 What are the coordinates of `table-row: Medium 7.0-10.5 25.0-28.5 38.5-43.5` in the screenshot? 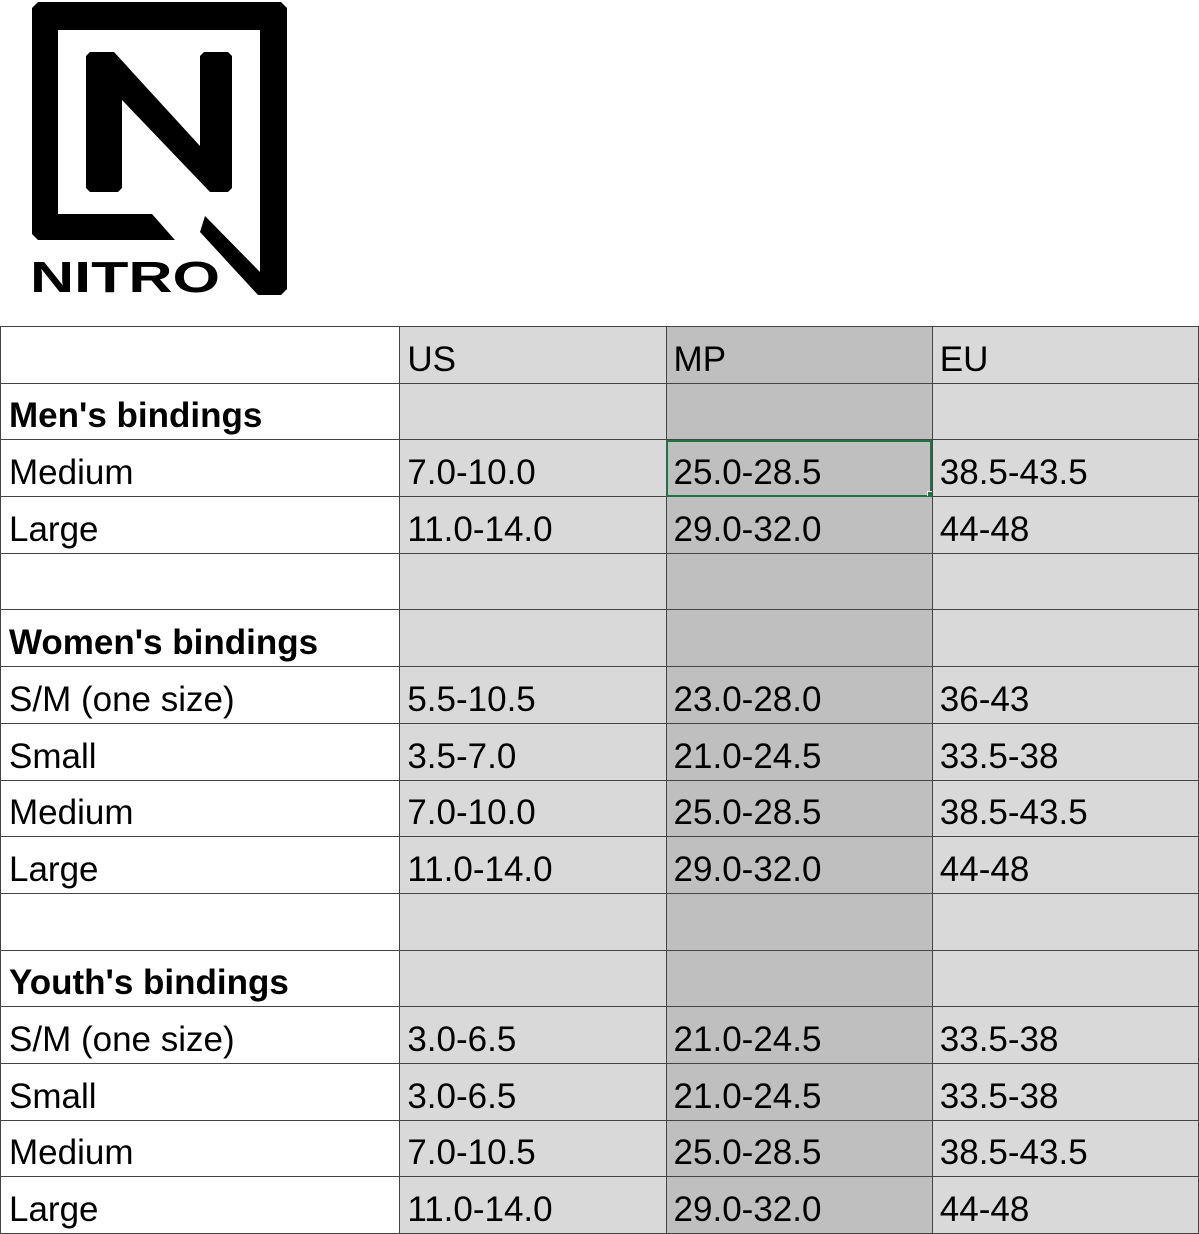 It's located at (599, 1148).